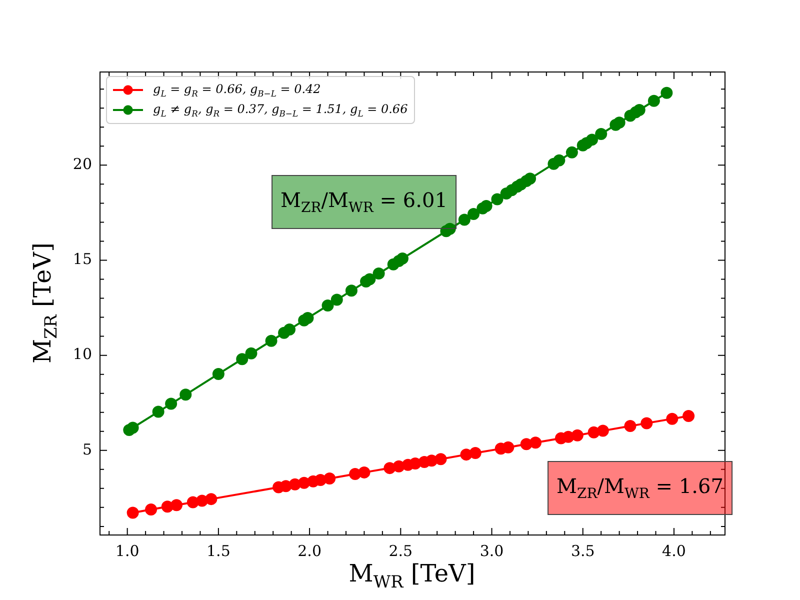 Image resolution: width=800 pixels, height=600 pixels. What do you see at coordinates (582, 551) in the screenshot?
I see `x-tick-label: 3.5` at bounding box center [582, 551].